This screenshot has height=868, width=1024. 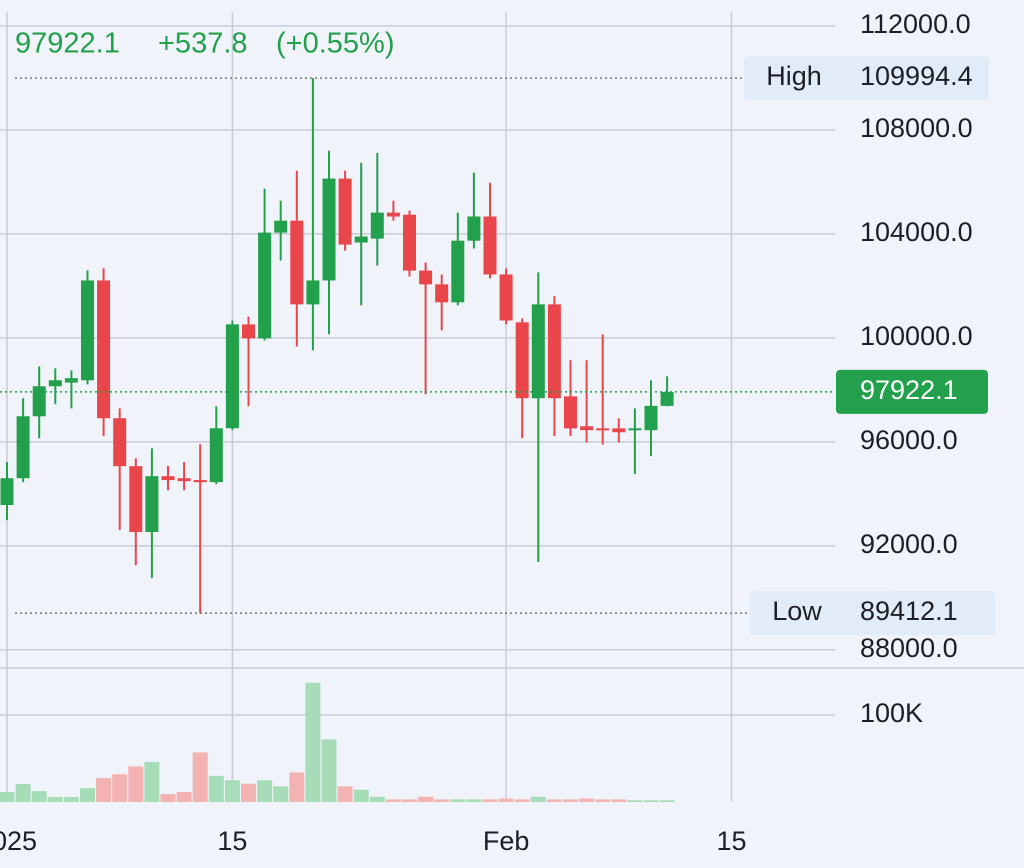 What do you see at coordinates (909, 611) in the screenshot?
I see `low-value: 89412.1` at bounding box center [909, 611].